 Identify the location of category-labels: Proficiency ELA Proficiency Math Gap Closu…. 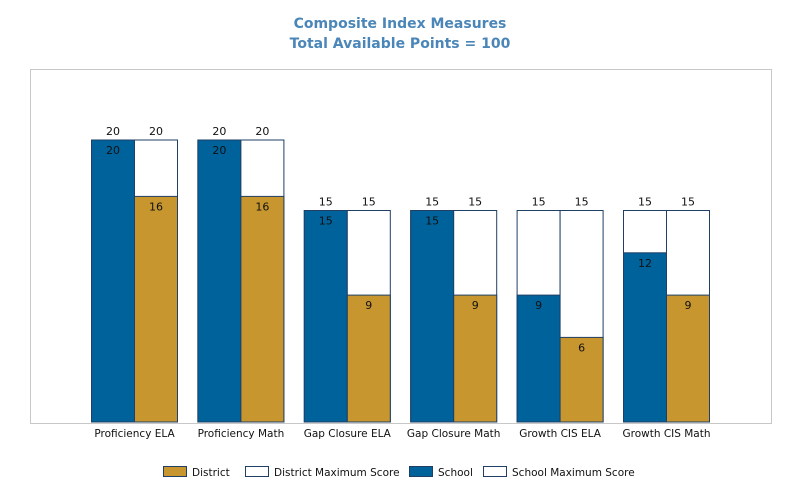
(402, 434).